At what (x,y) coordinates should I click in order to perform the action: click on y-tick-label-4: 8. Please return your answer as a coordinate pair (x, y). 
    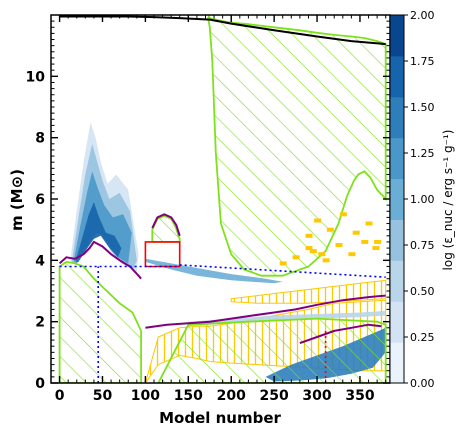
    Looking at the image, I should click on (40, 139).